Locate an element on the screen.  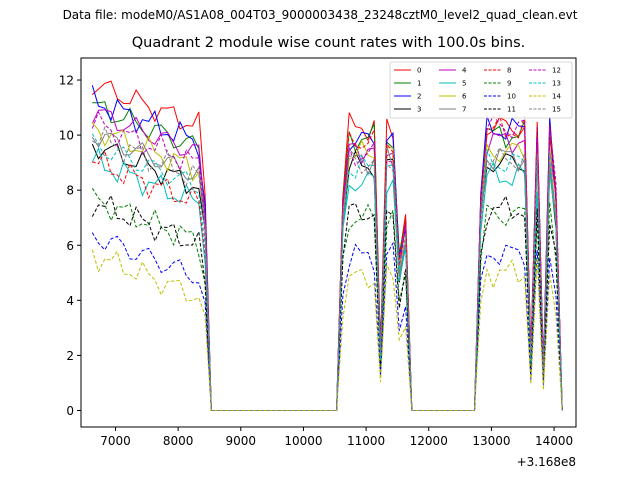
x-axis: 7000 8000 9000 10000 11000 12000 13000 14000 is located at coordinates (336, 437).